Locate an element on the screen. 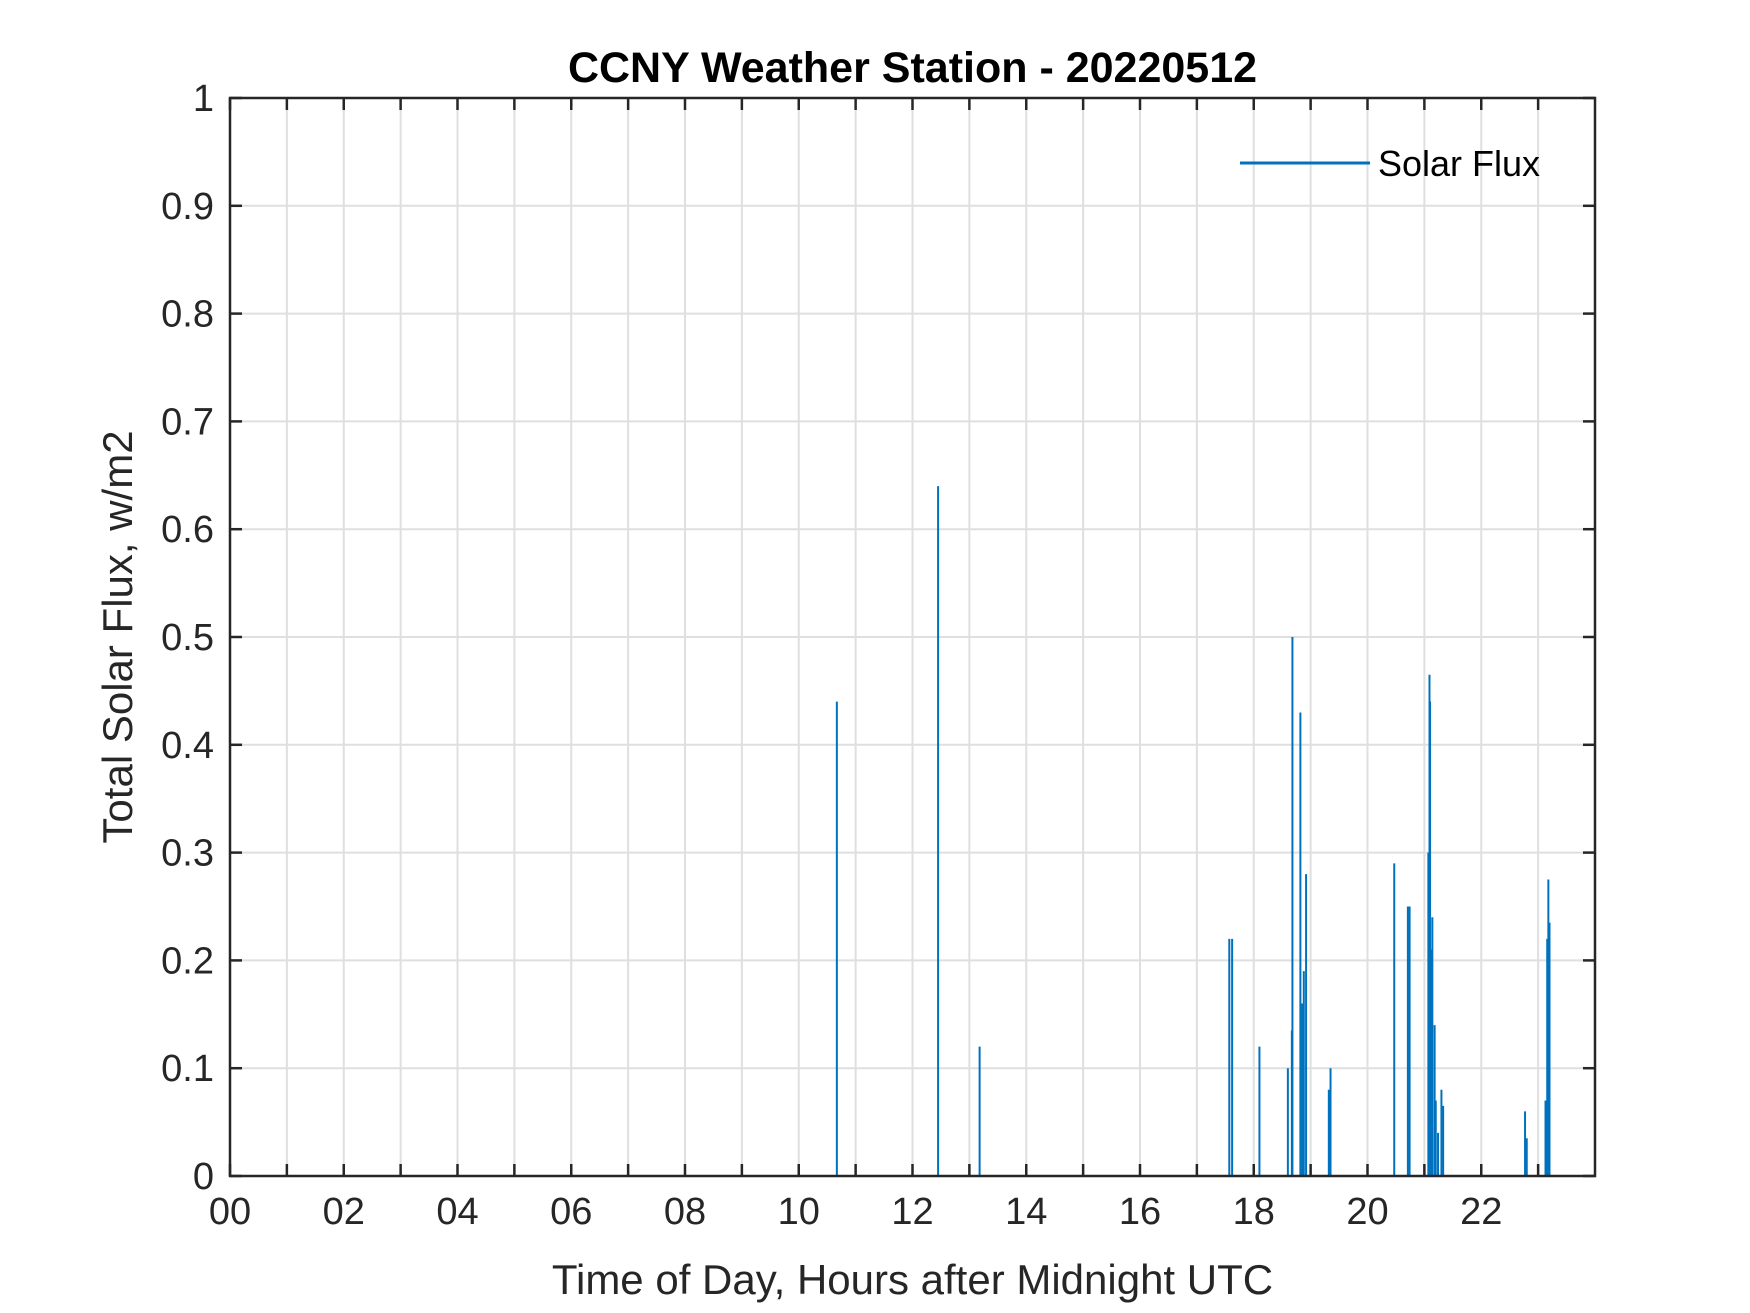  y-tick-label: 1 is located at coordinates (203, 99).